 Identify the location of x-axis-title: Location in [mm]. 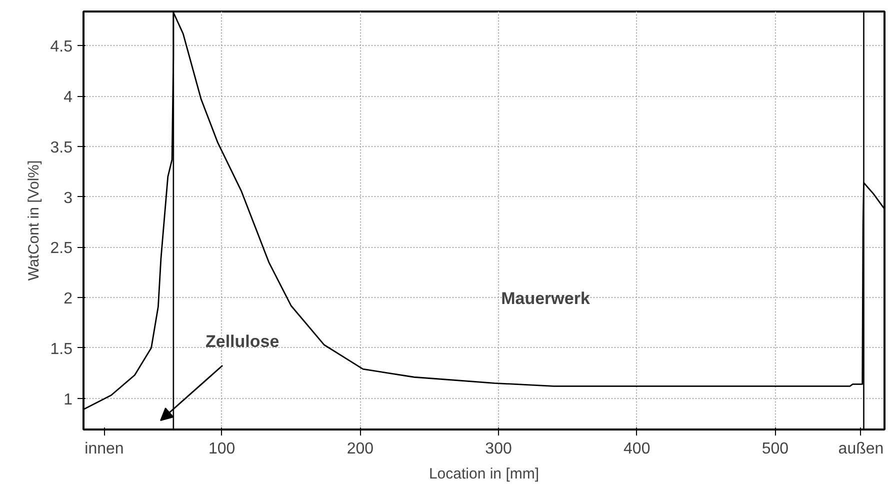
(484, 474).